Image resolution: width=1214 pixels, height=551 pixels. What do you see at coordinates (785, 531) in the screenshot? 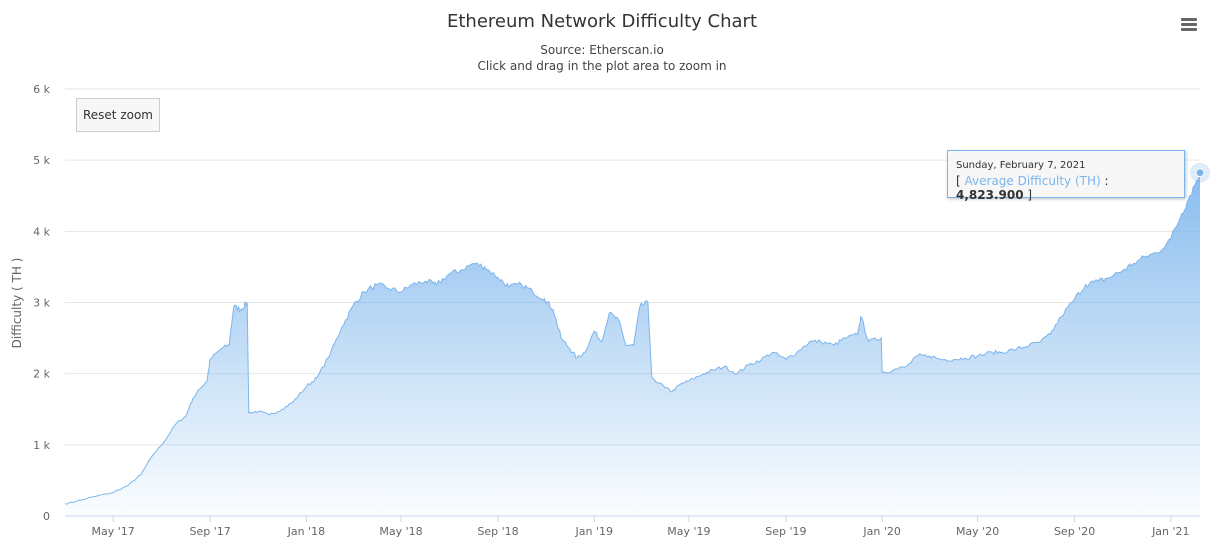
I see `x-tick-label: Sep '19` at bounding box center [785, 531].